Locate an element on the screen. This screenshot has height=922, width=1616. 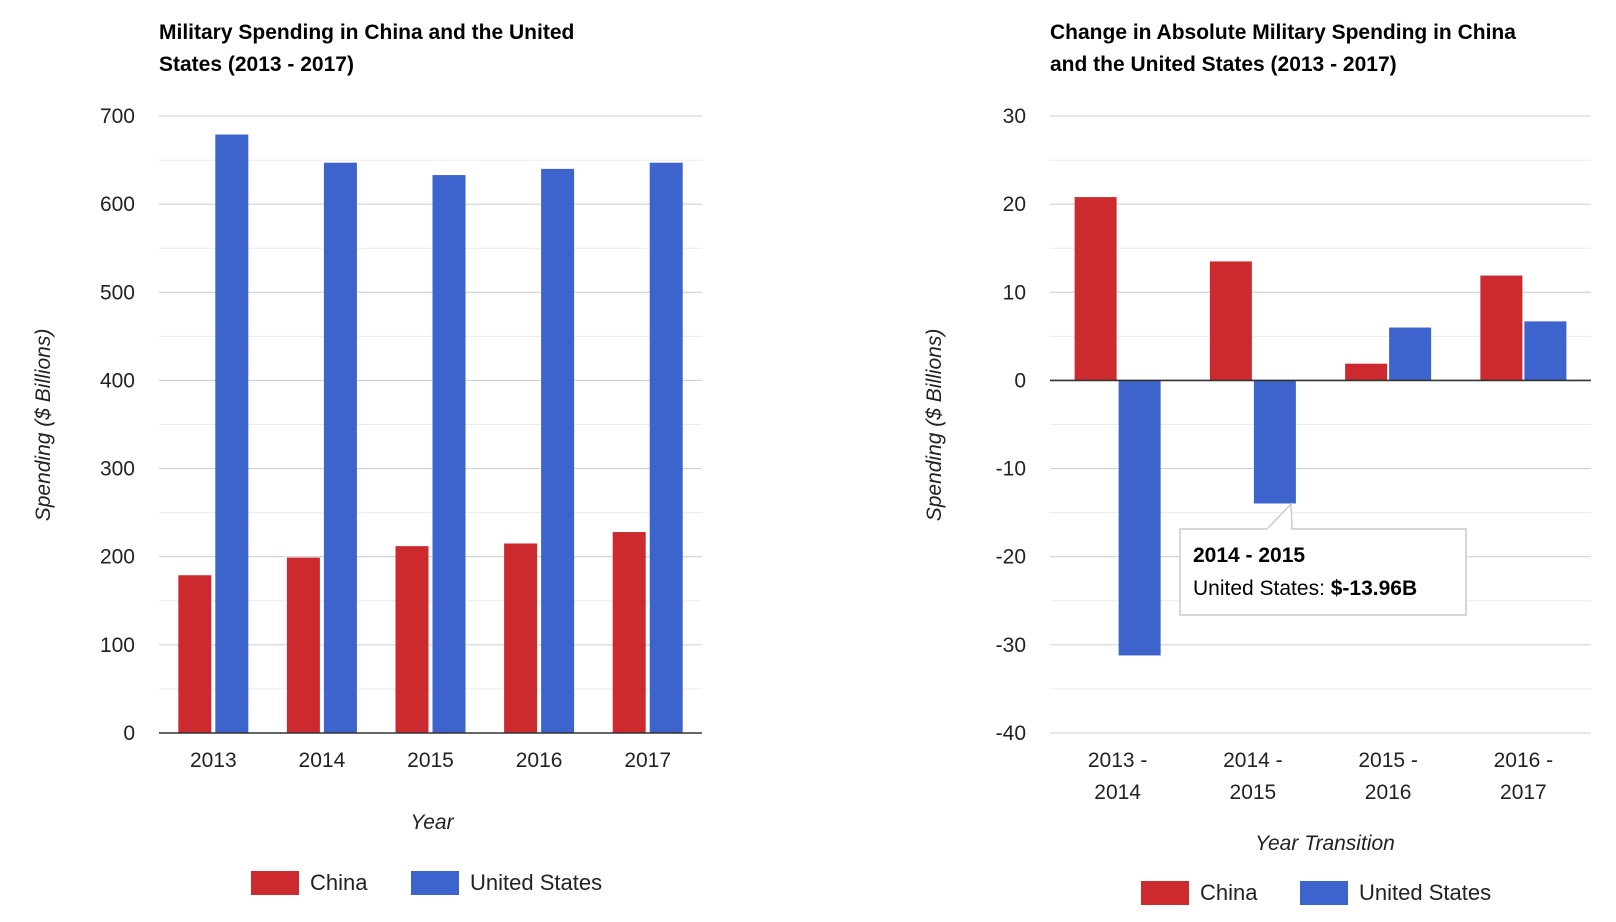
tooltip-body: United States: $-13.96B is located at coordinates (1305, 588).